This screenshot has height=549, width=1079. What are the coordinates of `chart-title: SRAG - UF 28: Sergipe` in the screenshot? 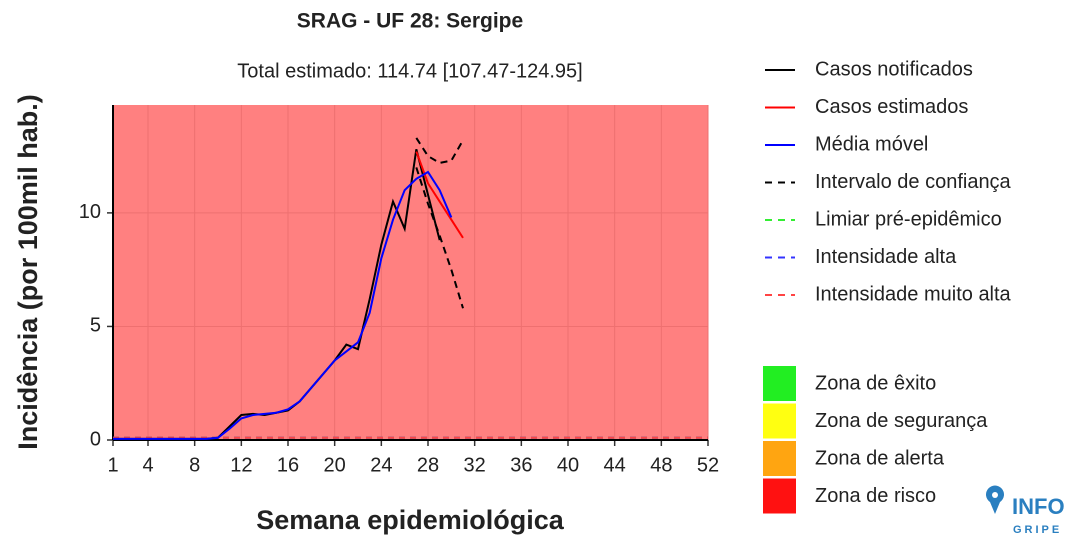 It's located at (410, 21).